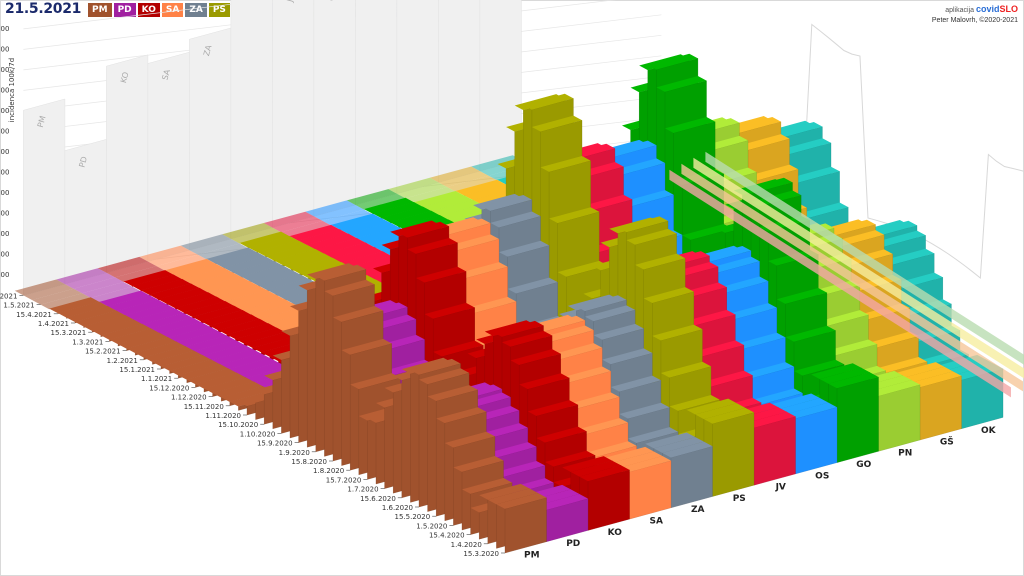 The height and width of the screenshot is (576, 1024). I want to click on y-tick-label: 600, so click(4, 172).